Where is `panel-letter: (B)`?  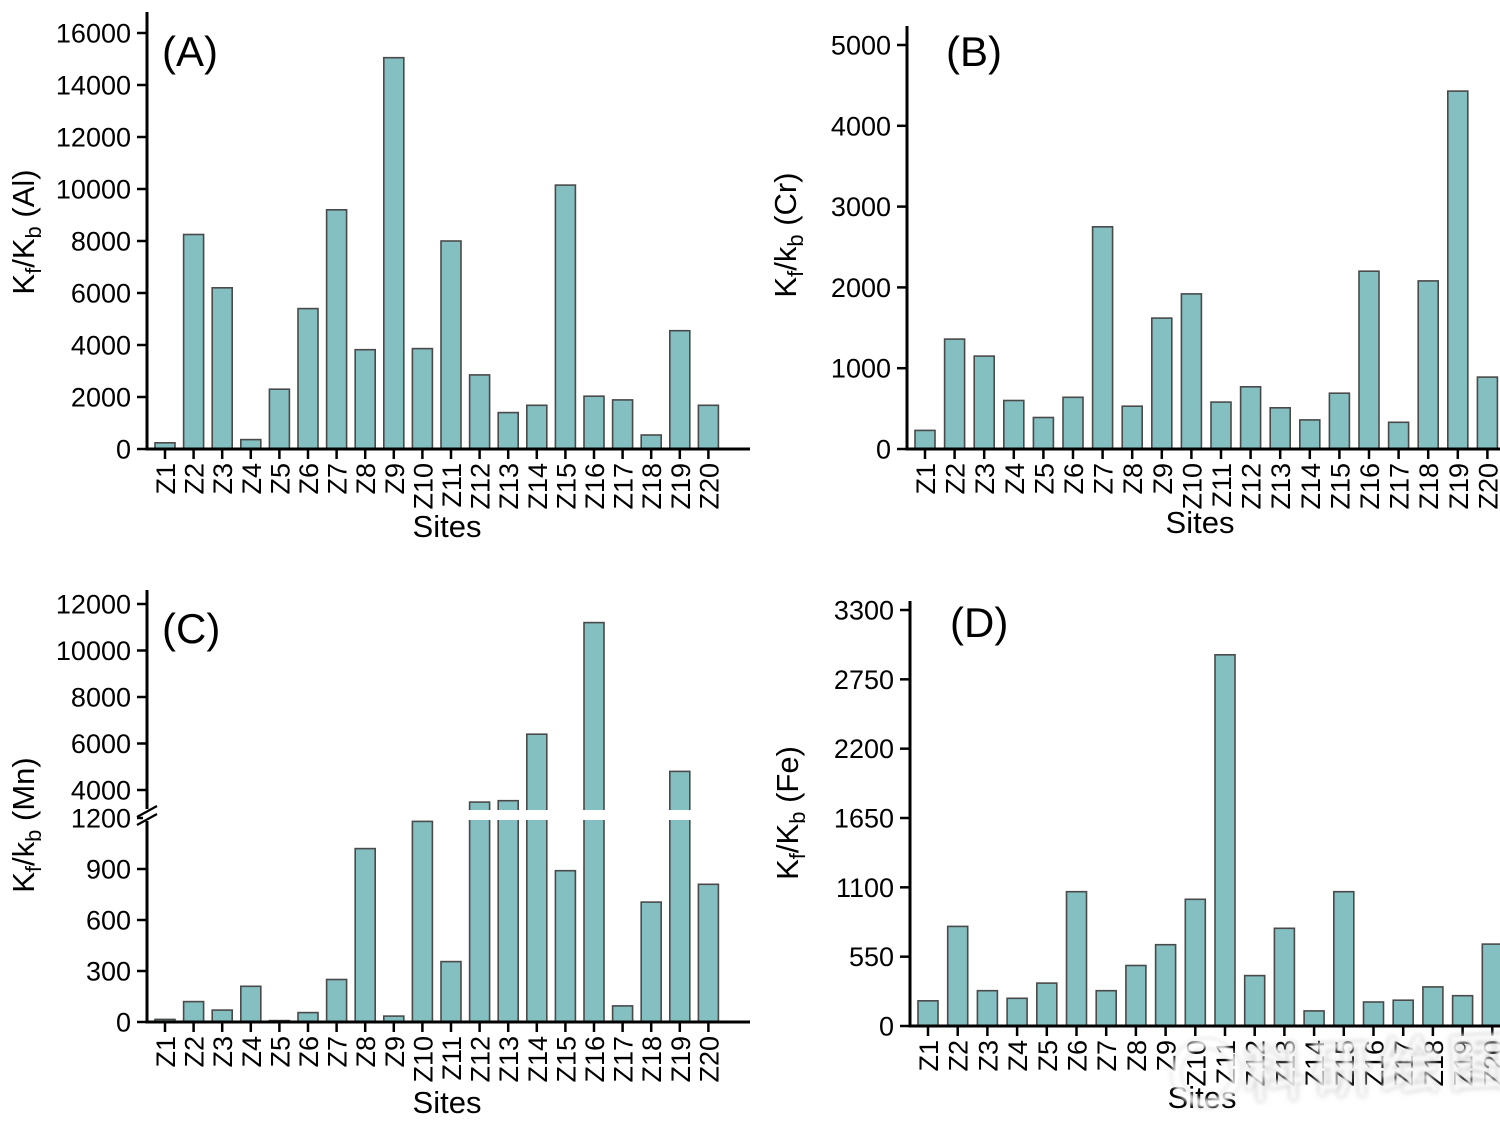
panel-letter: (B) is located at coordinates (974, 51).